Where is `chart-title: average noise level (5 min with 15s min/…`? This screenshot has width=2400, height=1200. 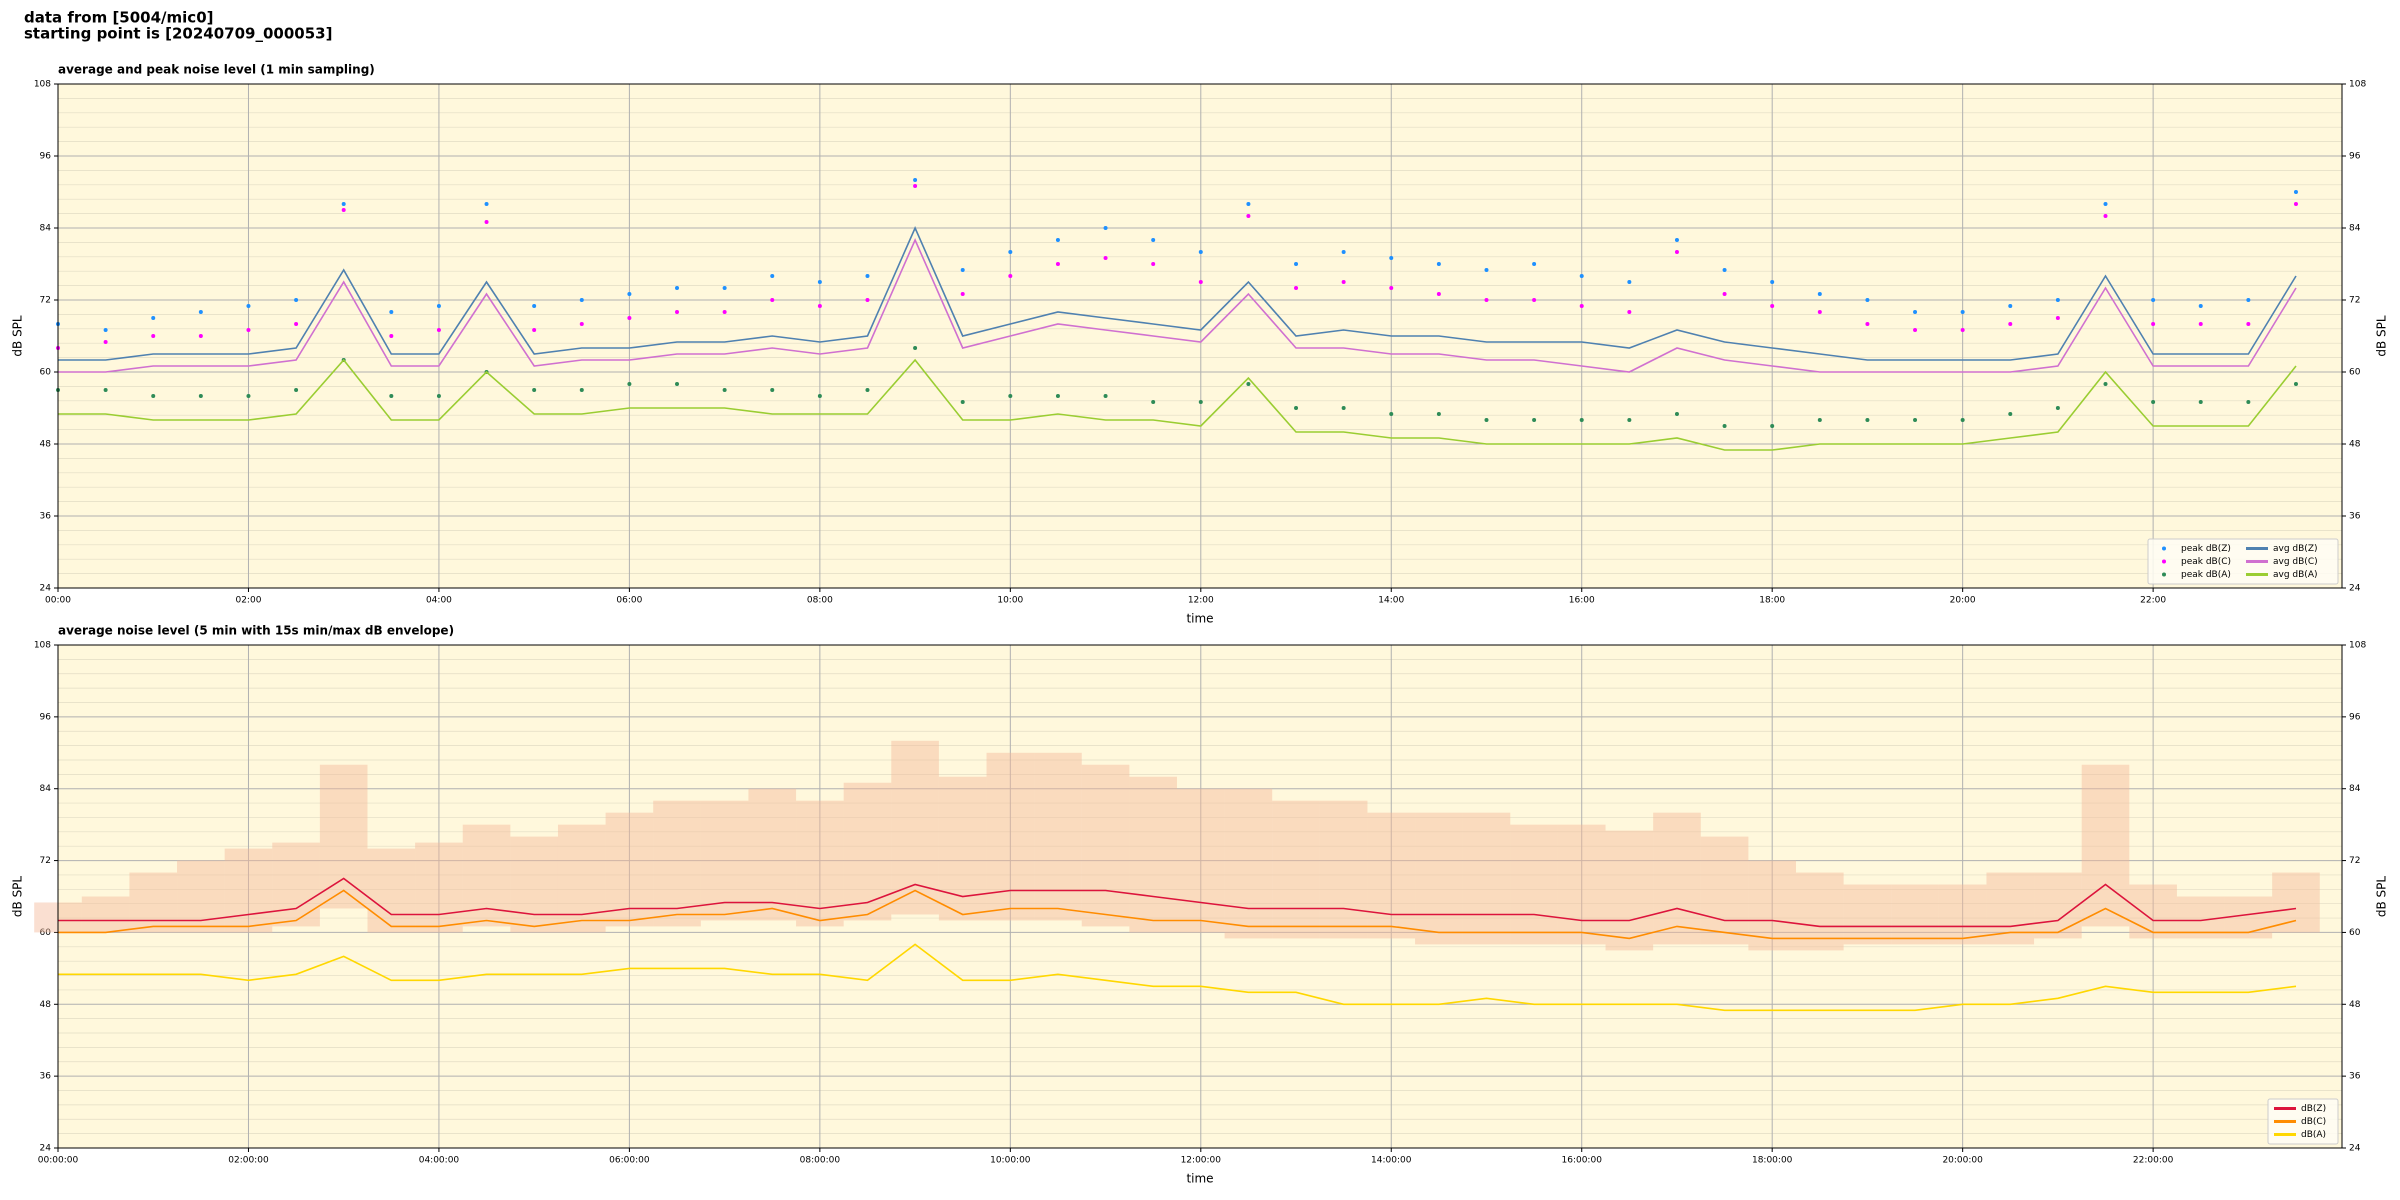
chart-title: average noise level (5 min with 15s min/… is located at coordinates (256, 631).